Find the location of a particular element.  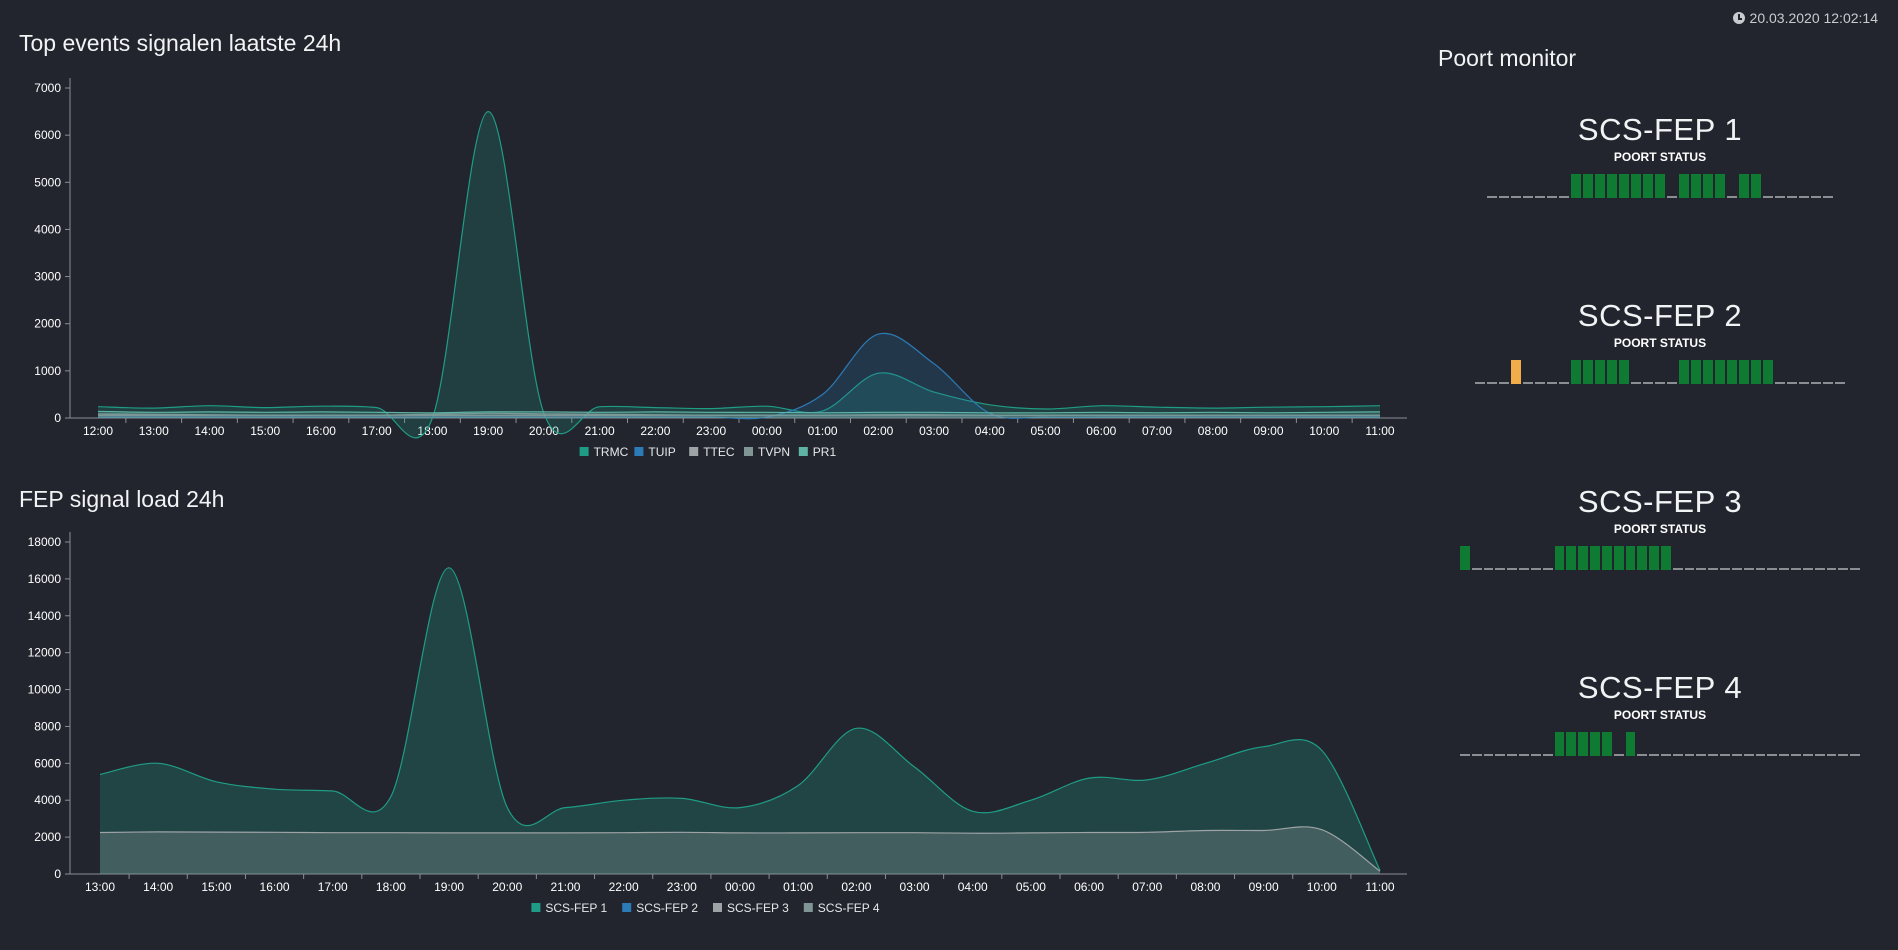

port-warn is located at coordinates (1516, 372).